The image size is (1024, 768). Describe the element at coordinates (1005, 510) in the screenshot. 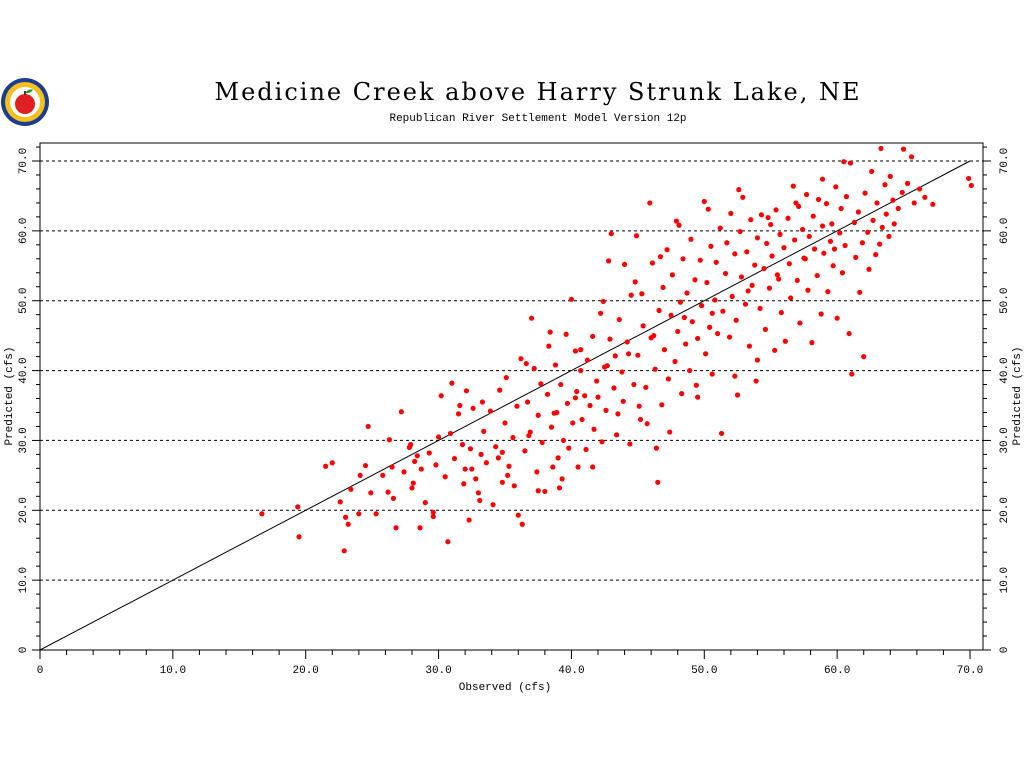

I see `y-tick-label: 20.0` at that location.